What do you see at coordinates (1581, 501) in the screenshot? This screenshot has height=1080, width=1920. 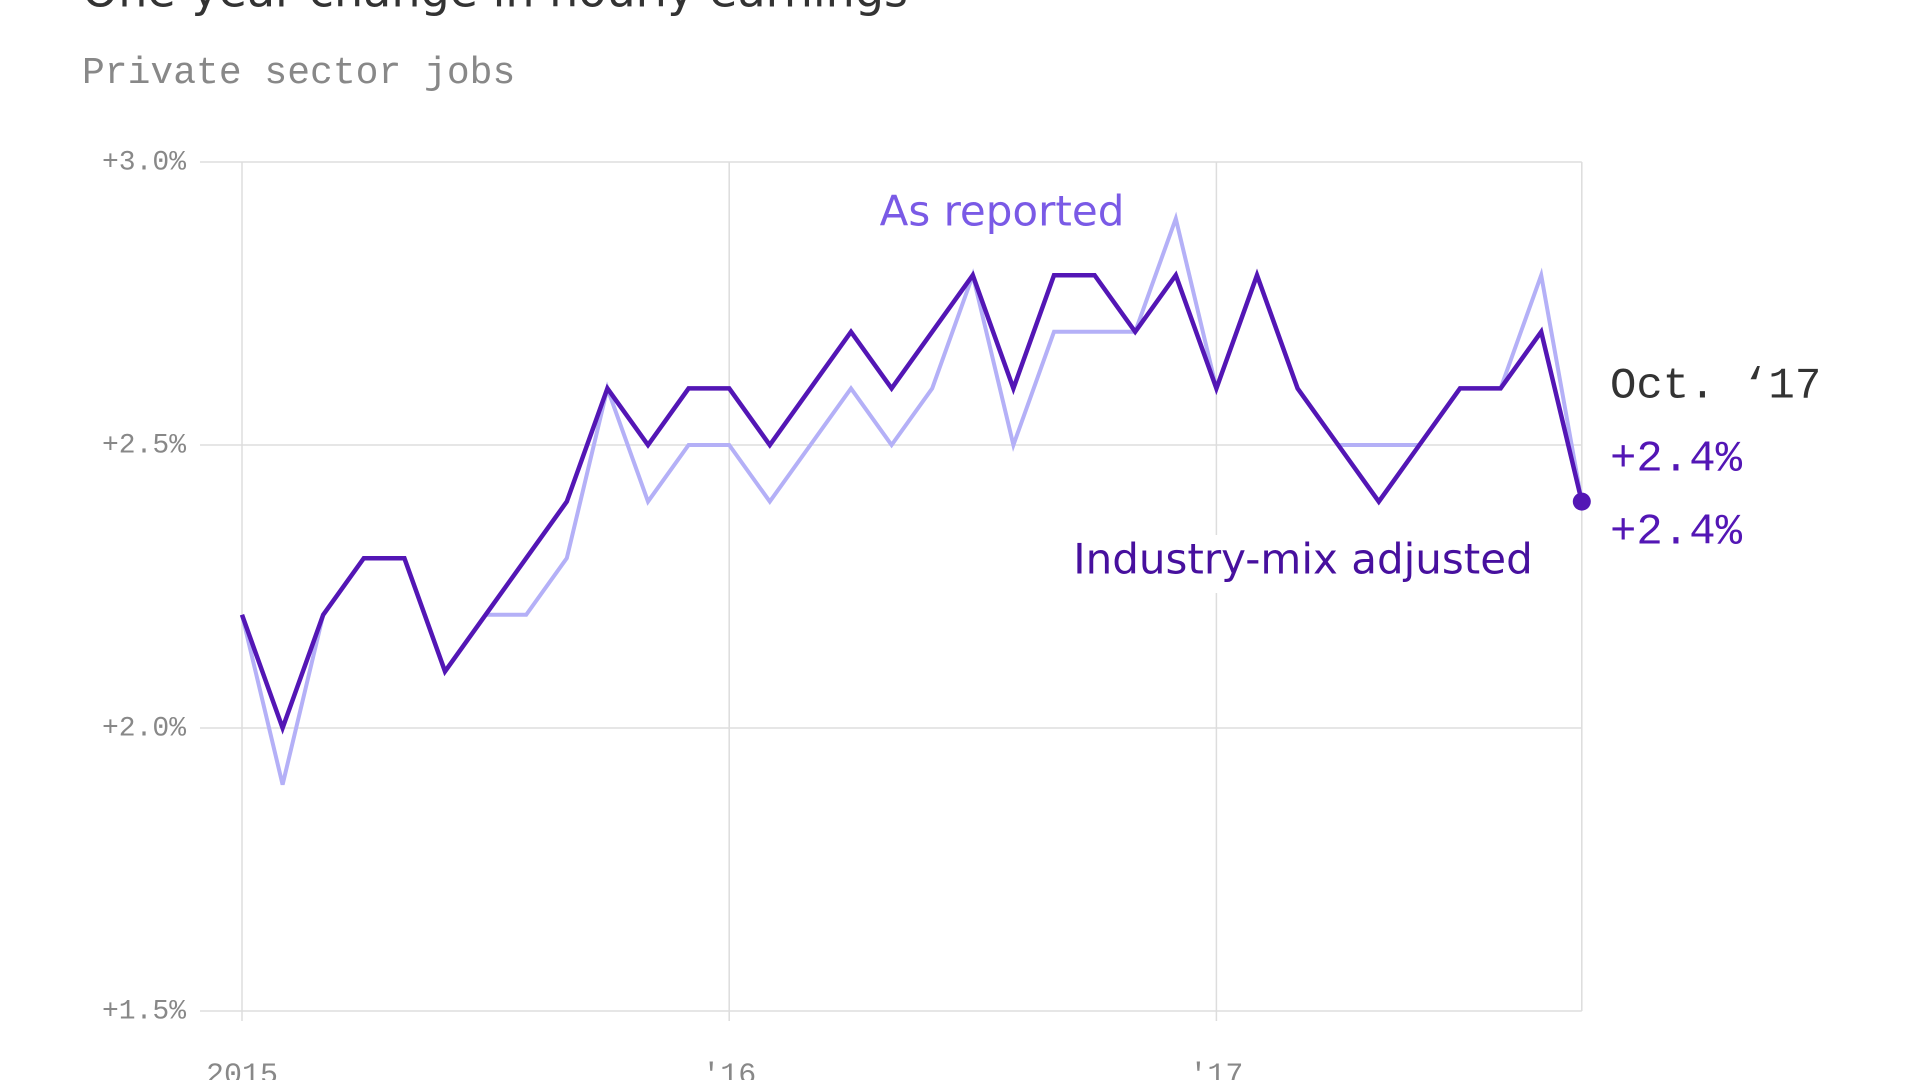 I see `end-dot` at bounding box center [1581, 501].